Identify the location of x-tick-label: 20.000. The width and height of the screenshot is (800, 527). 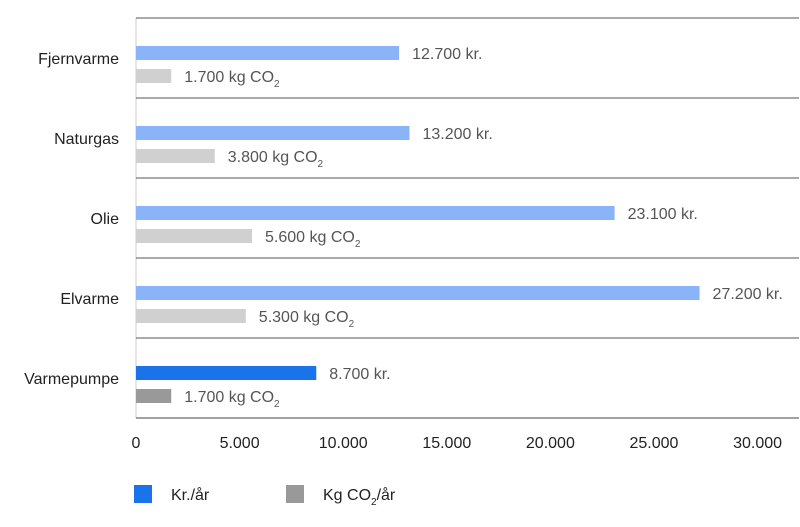
(550, 443).